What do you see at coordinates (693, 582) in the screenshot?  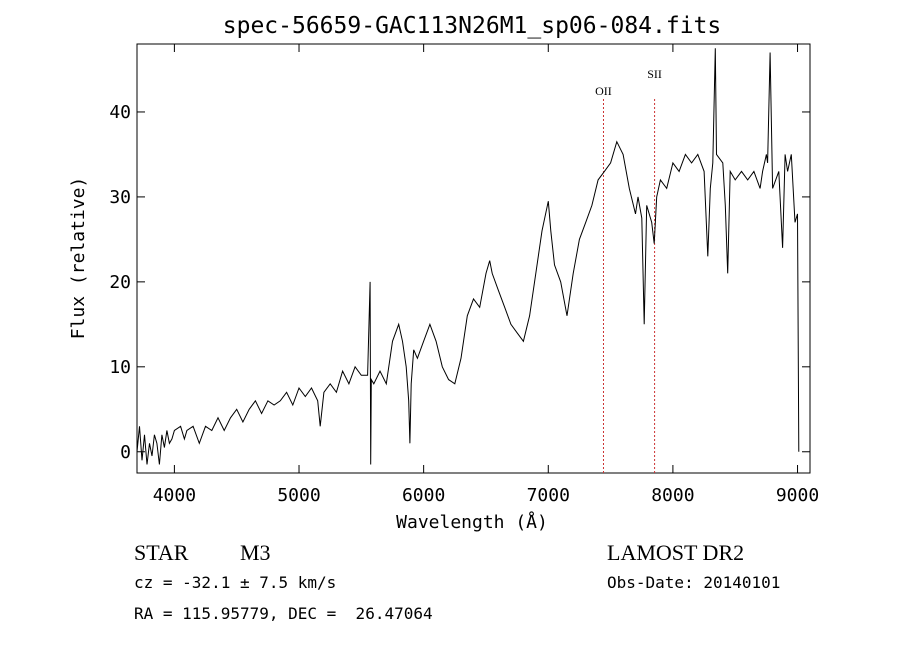 I see `obs-date: Obs-Date: 20140101` at bounding box center [693, 582].